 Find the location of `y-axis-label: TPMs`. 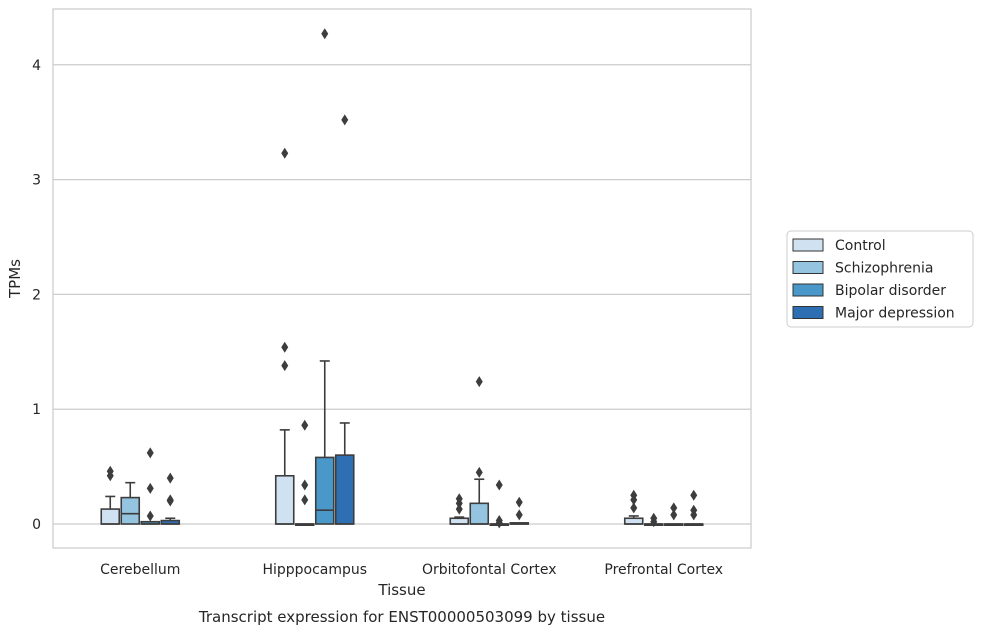

y-axis-label: TPMs is located at coordinates (15, 279).